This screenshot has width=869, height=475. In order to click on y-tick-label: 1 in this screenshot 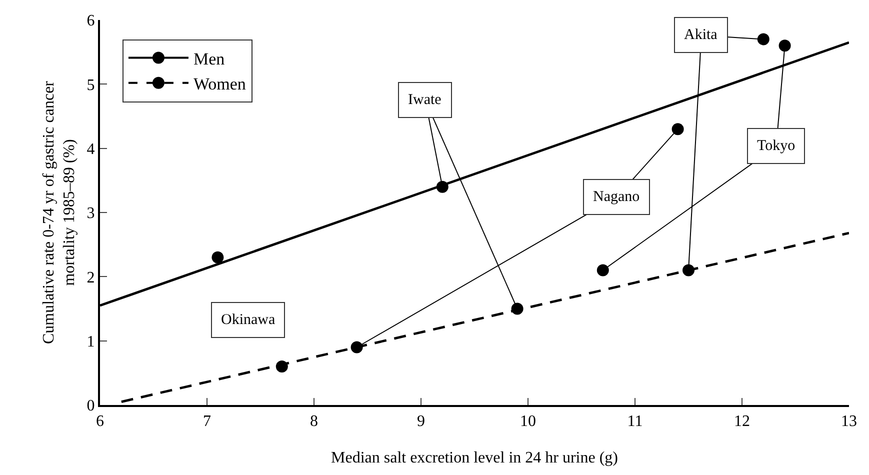, I will do `click(90, 341)`.